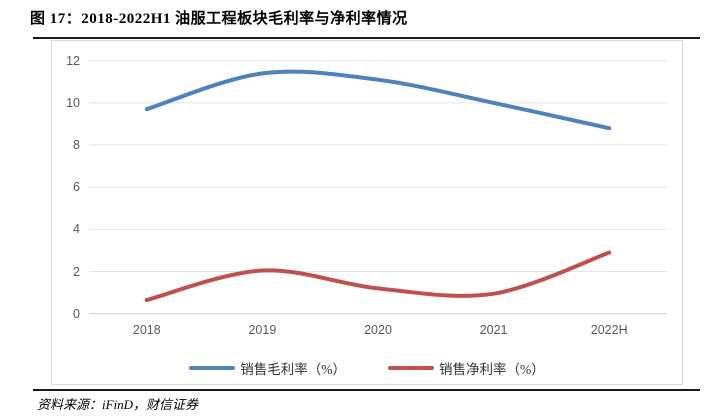 The image size is (718, 416). I want to click on chart-legend: 销售毛利率（%） 销售净利率（%）, so click(367, 368).